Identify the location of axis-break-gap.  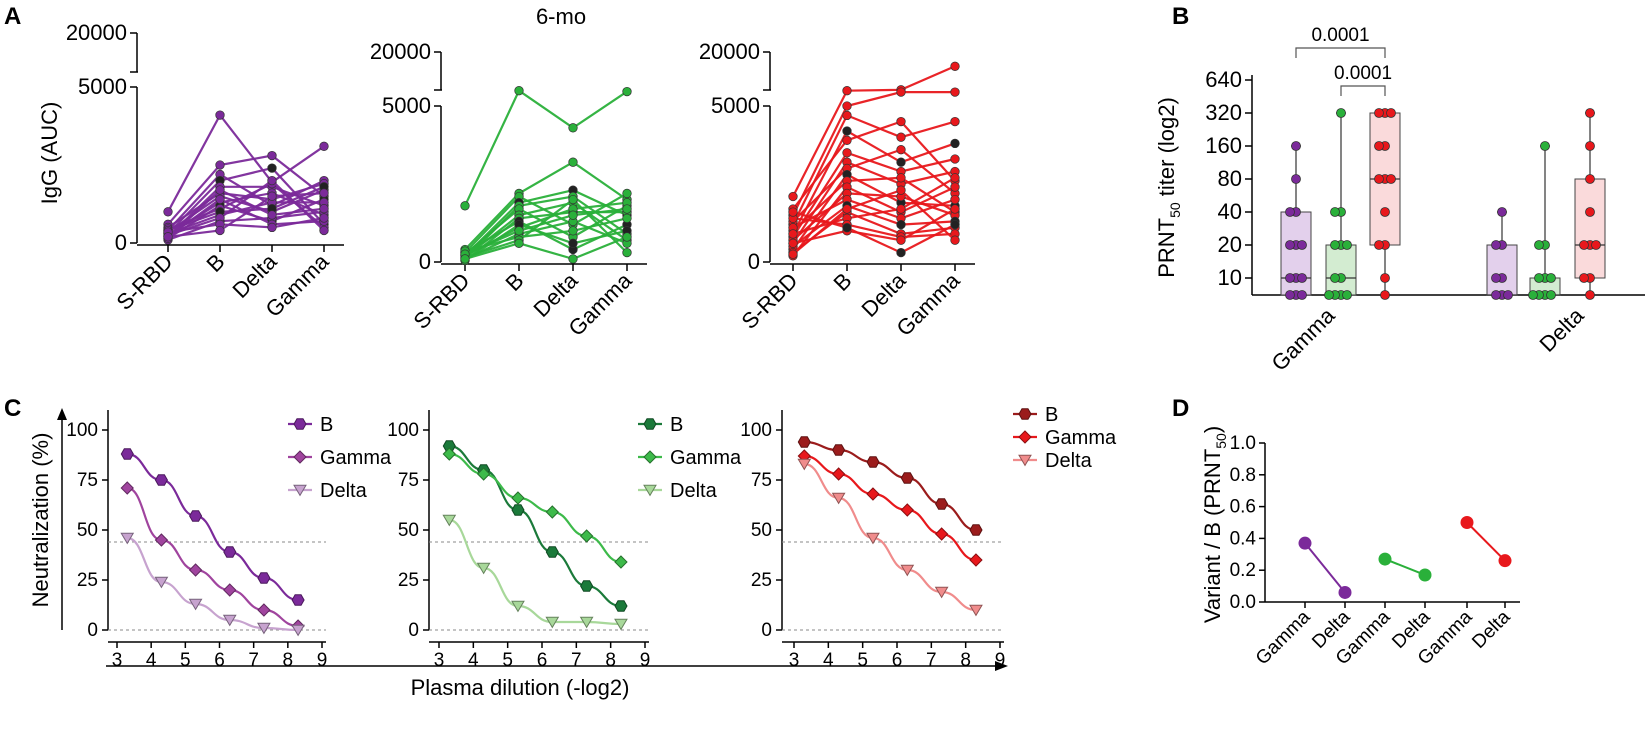
(438, 98).